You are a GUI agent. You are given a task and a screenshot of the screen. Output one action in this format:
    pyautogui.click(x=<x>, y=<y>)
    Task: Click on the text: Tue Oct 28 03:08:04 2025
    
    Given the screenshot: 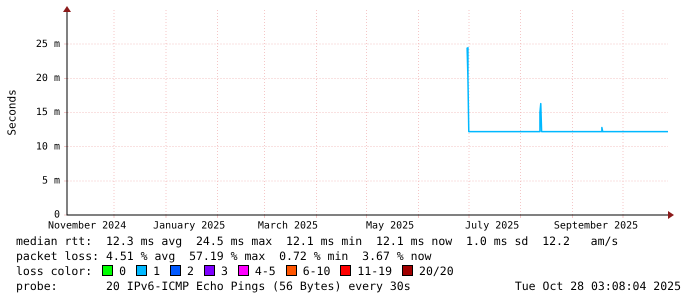 What is the action you would take?
    pyautogui.click(x=597, y=286)
    